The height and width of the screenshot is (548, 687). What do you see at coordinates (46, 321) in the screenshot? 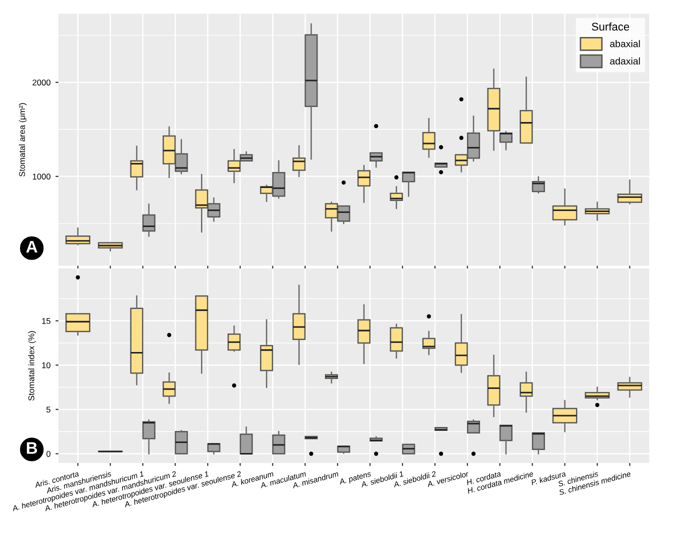
I see `y-tick-label: 15` at bounding box center [46, 321].